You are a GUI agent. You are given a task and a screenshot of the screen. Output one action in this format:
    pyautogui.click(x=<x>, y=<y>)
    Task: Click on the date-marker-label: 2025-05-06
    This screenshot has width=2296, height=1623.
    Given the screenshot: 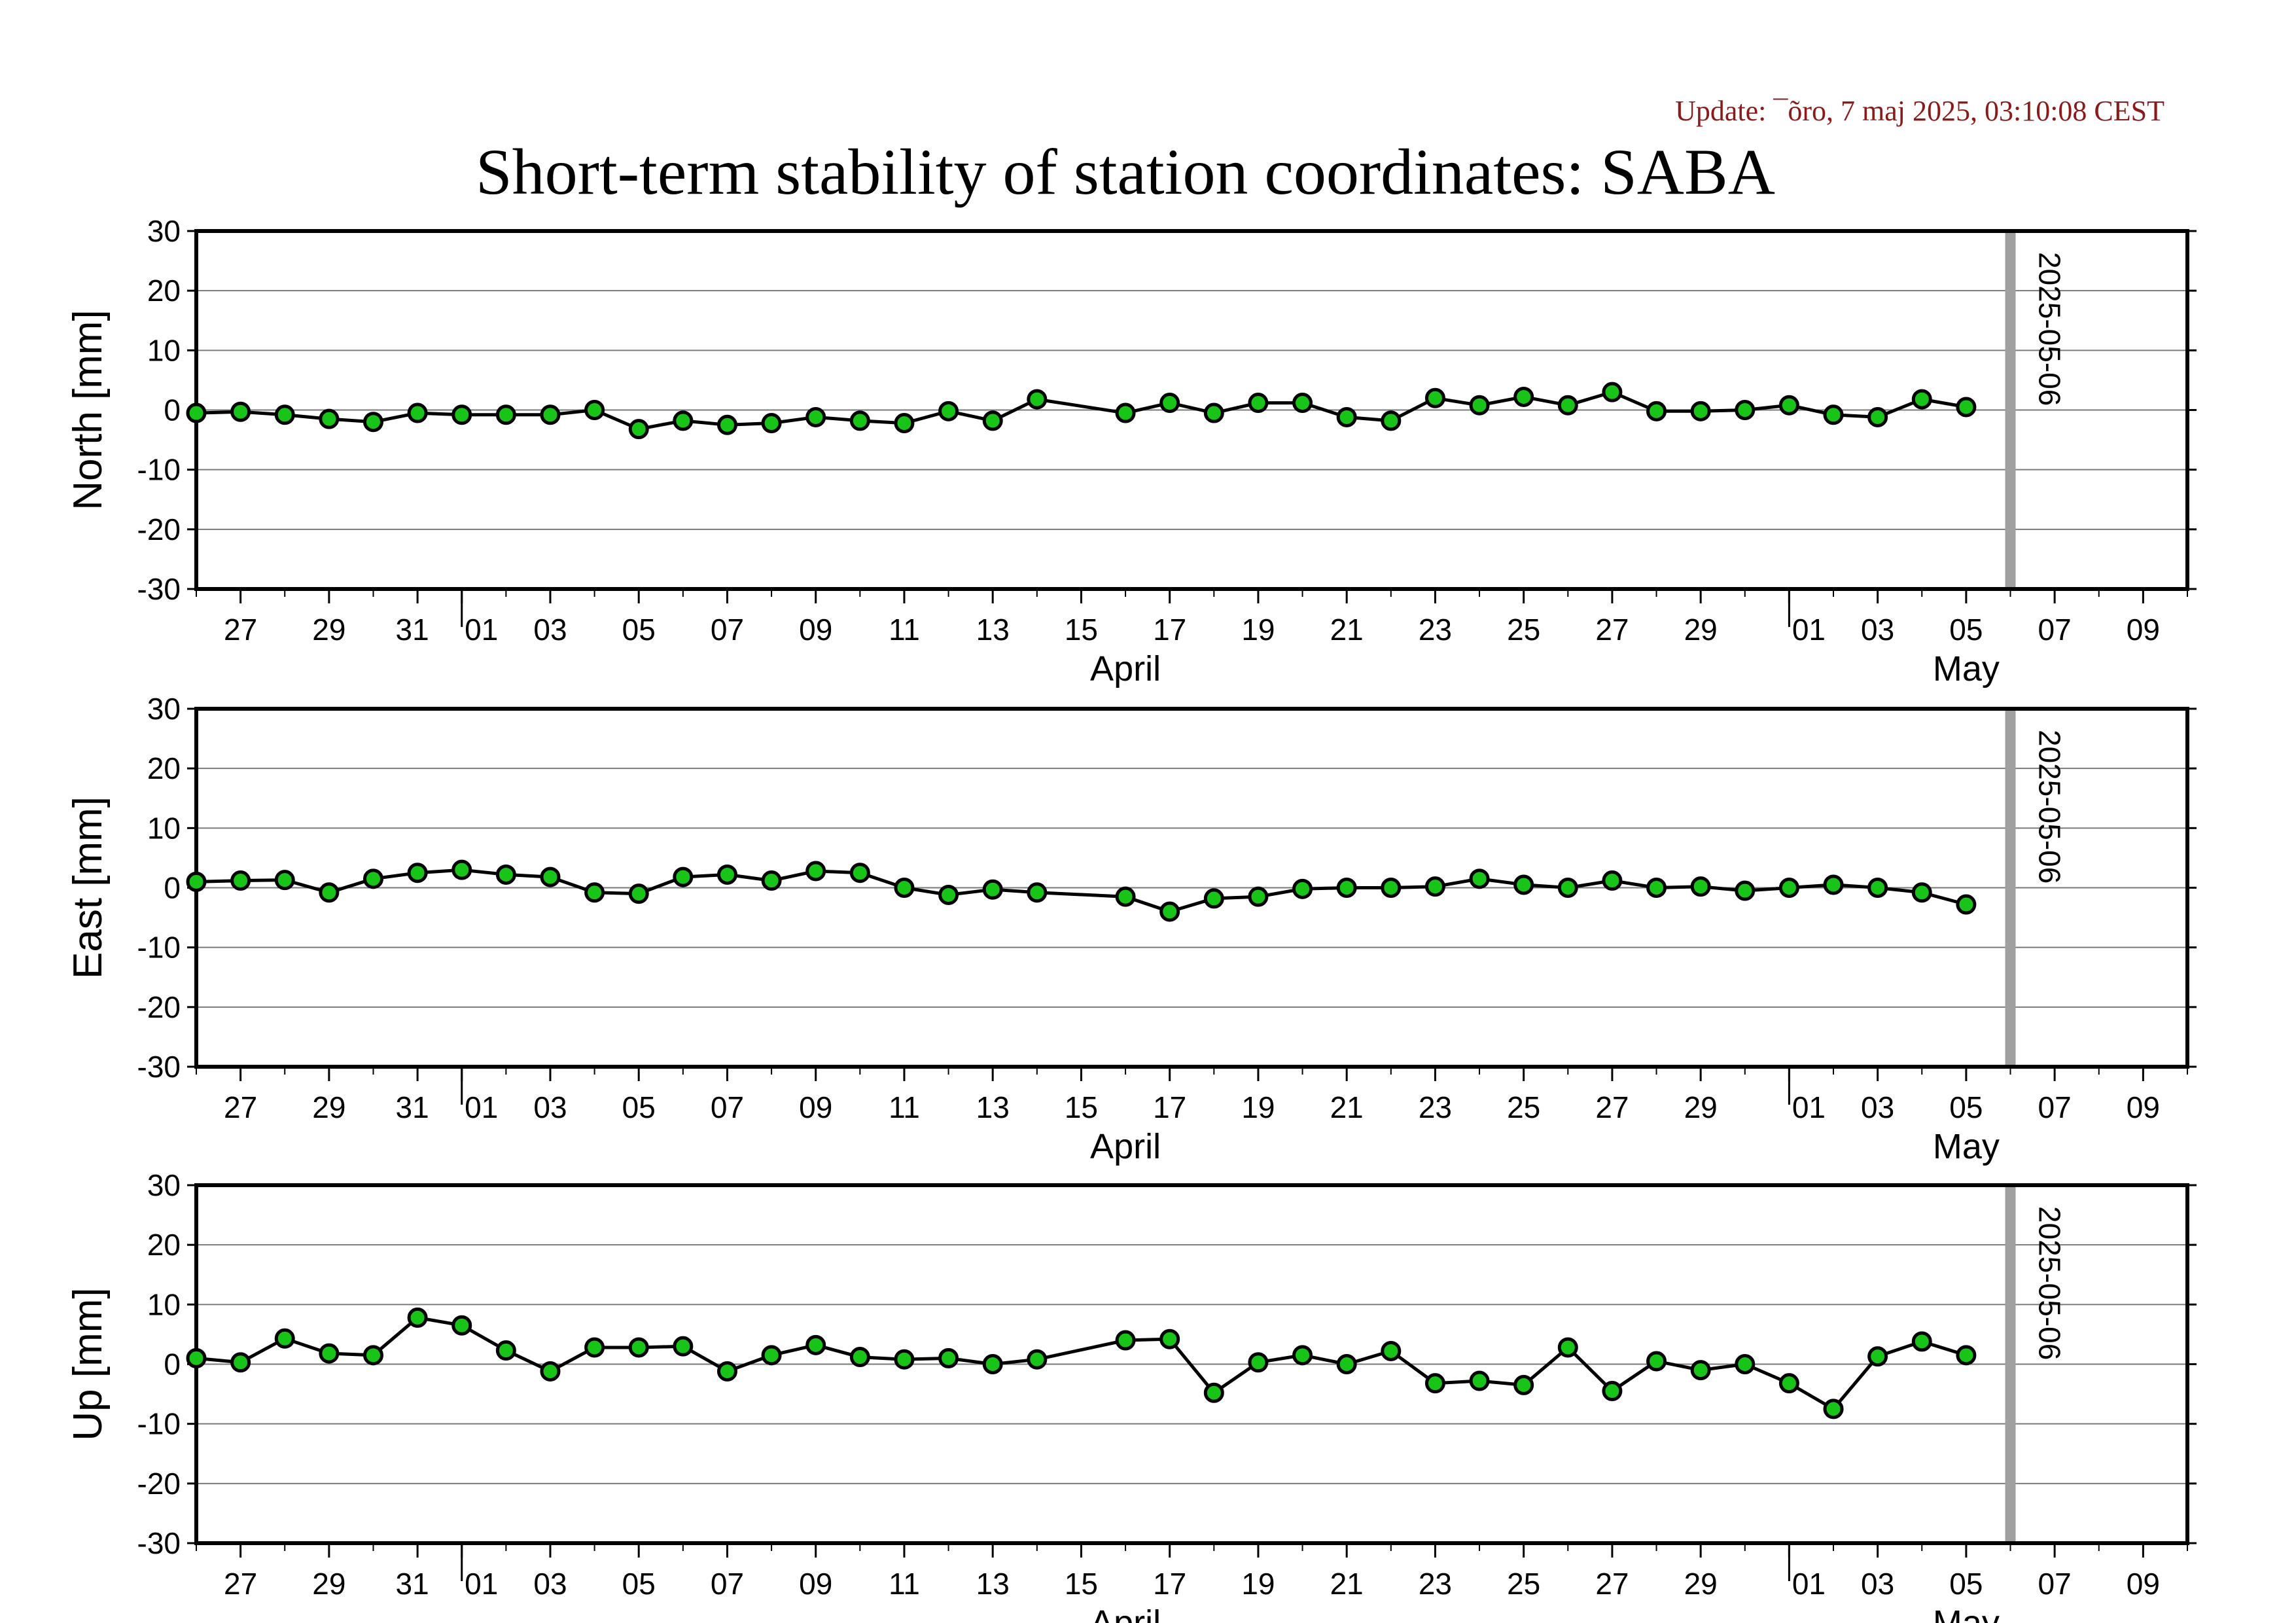 What is the action you would take?
    pyautogui.click(x=2050, y=1283)
    